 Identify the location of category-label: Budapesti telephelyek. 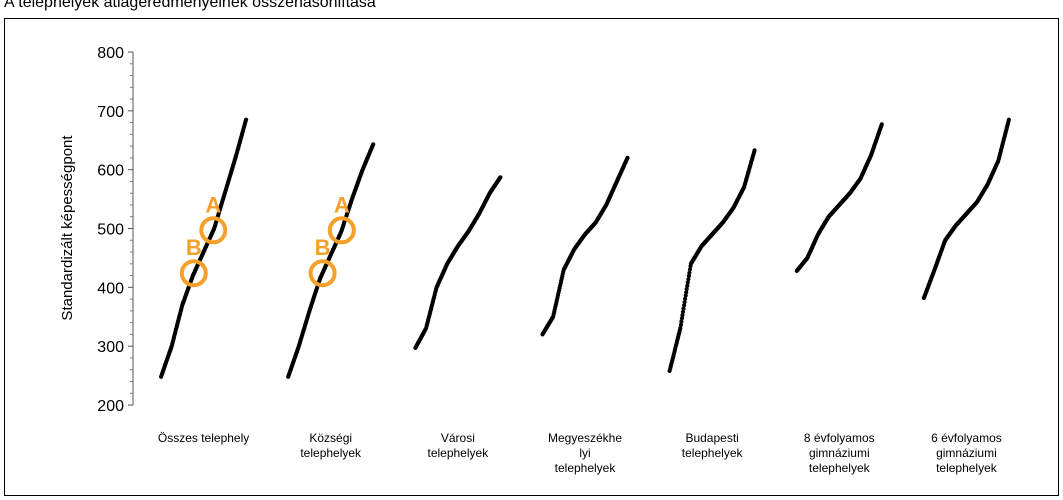
(713, 445).